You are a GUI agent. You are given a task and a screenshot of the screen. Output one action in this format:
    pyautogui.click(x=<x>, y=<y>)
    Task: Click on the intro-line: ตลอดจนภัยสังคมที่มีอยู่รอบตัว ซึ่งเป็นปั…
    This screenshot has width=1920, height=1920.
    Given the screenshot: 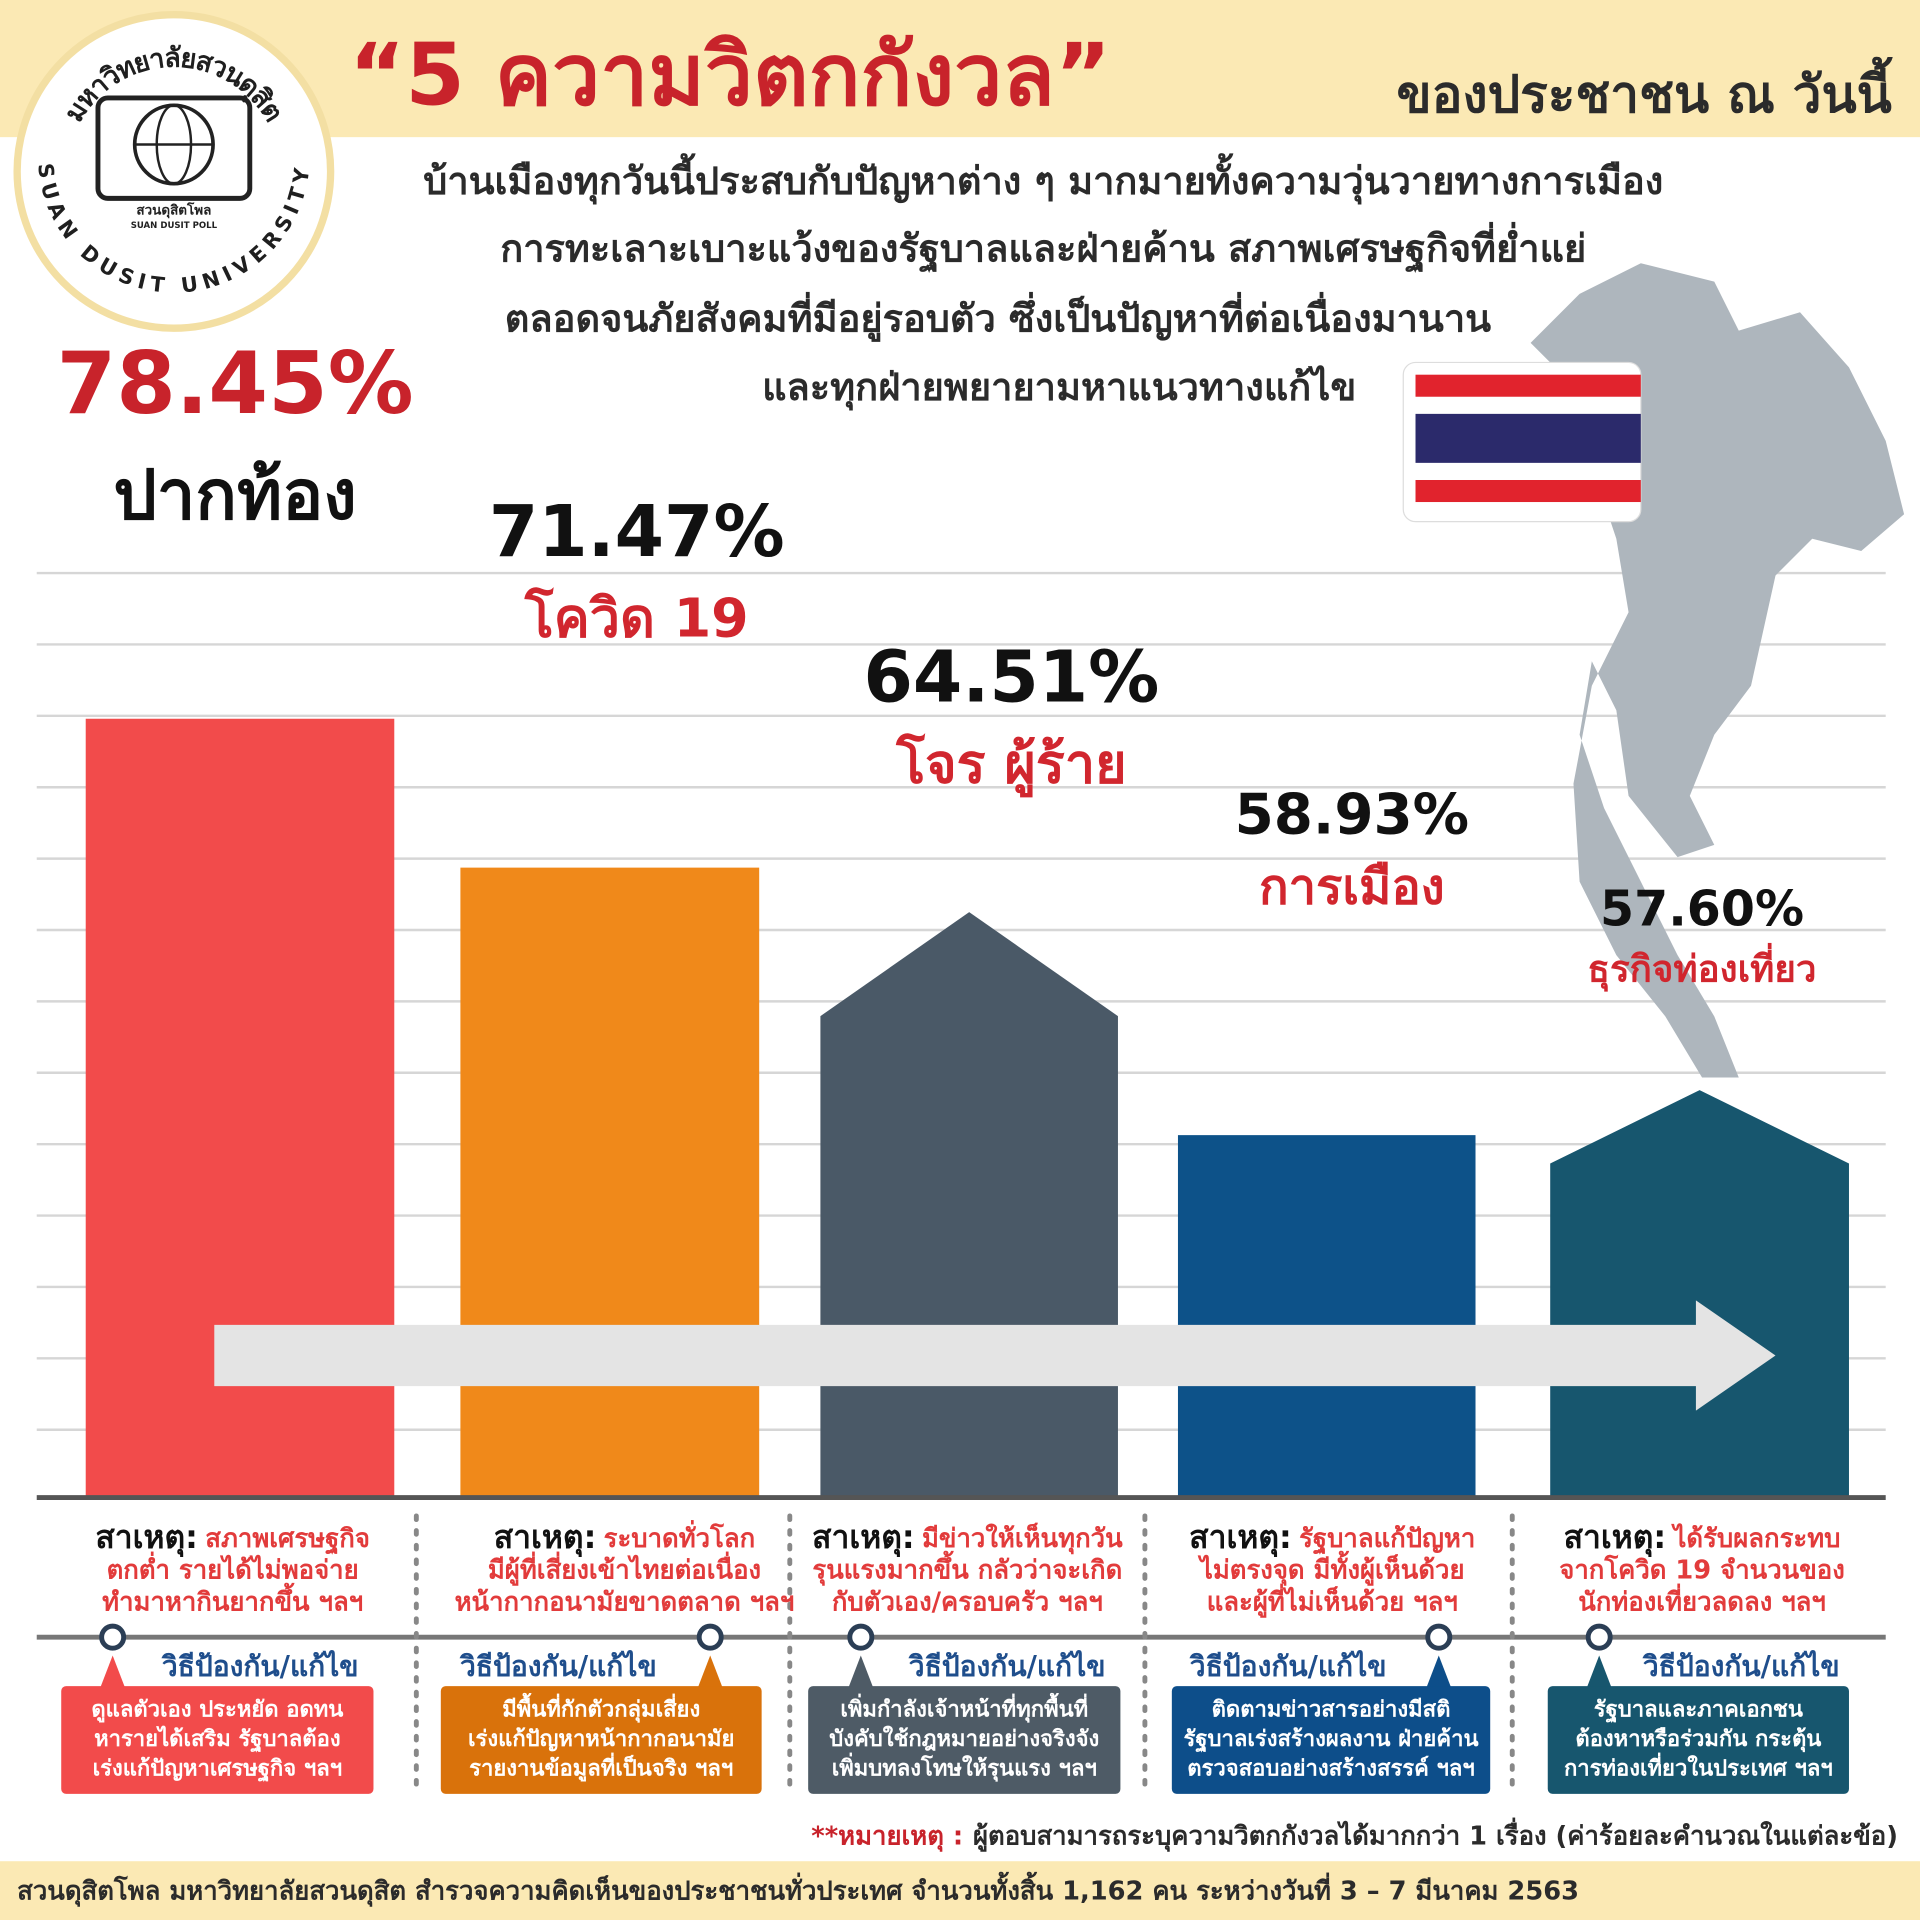 What is the action you would take?
    pyautogui.click(x=998, y=316)
    